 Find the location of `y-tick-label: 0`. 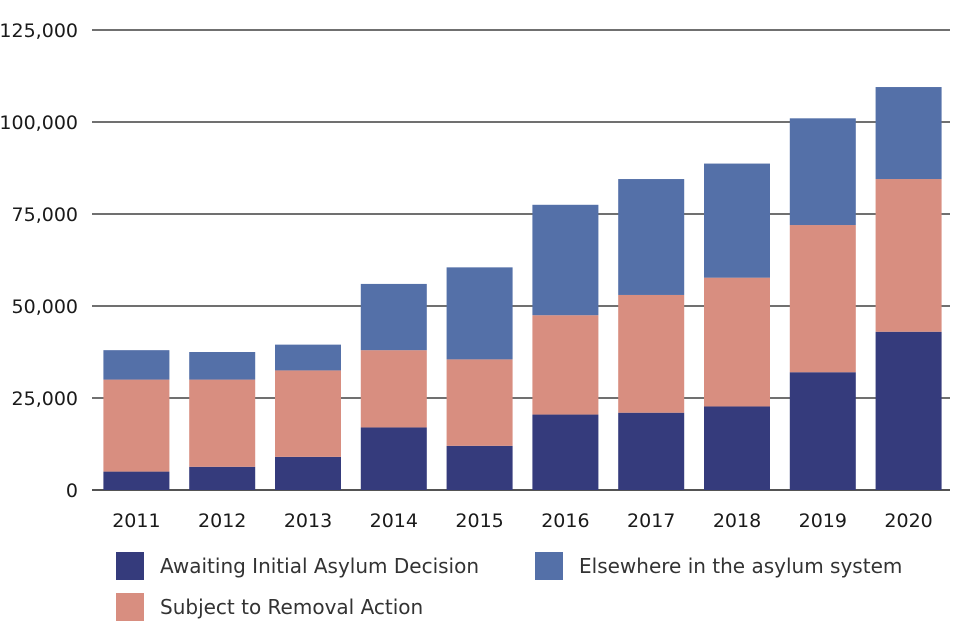

y-tick-label: 0 is located at coordinates (72, 491).